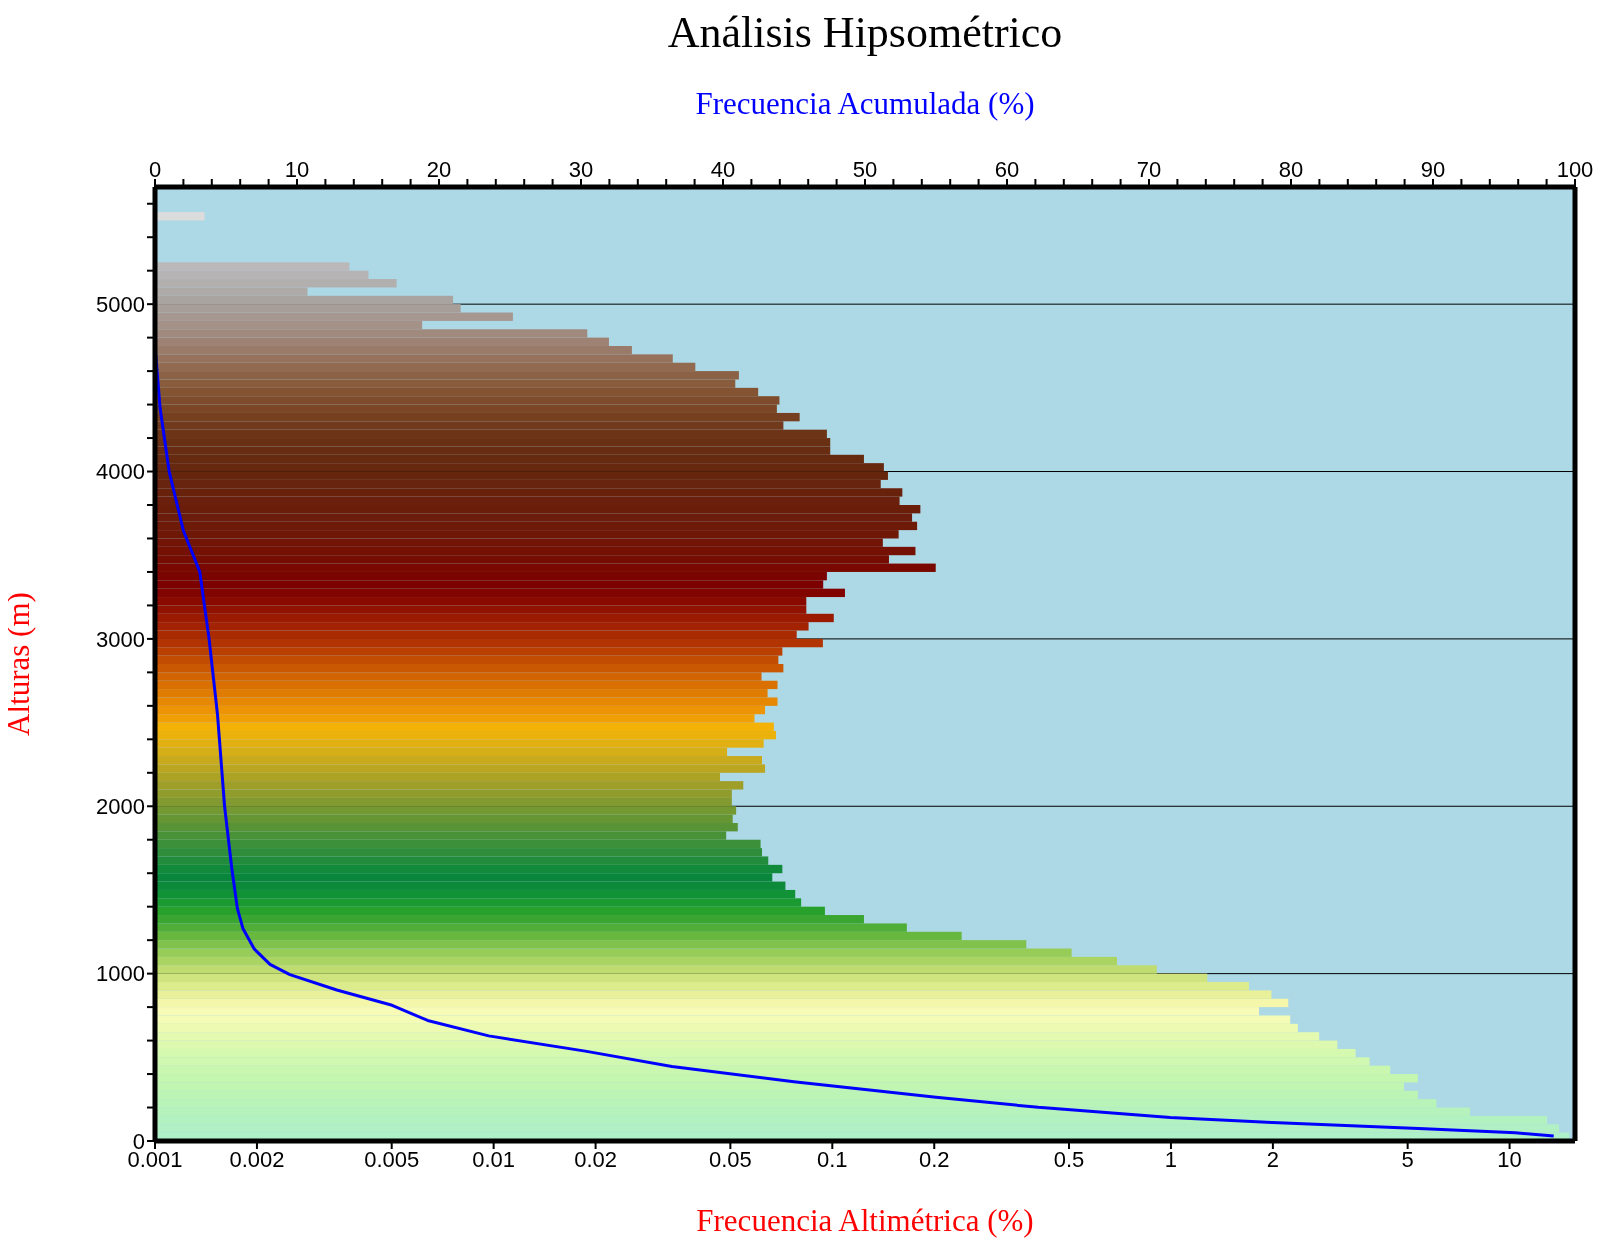 This screenshot has height=1253, width=1600. I want to click on x2-tick-label: 10, so click(297, 169).